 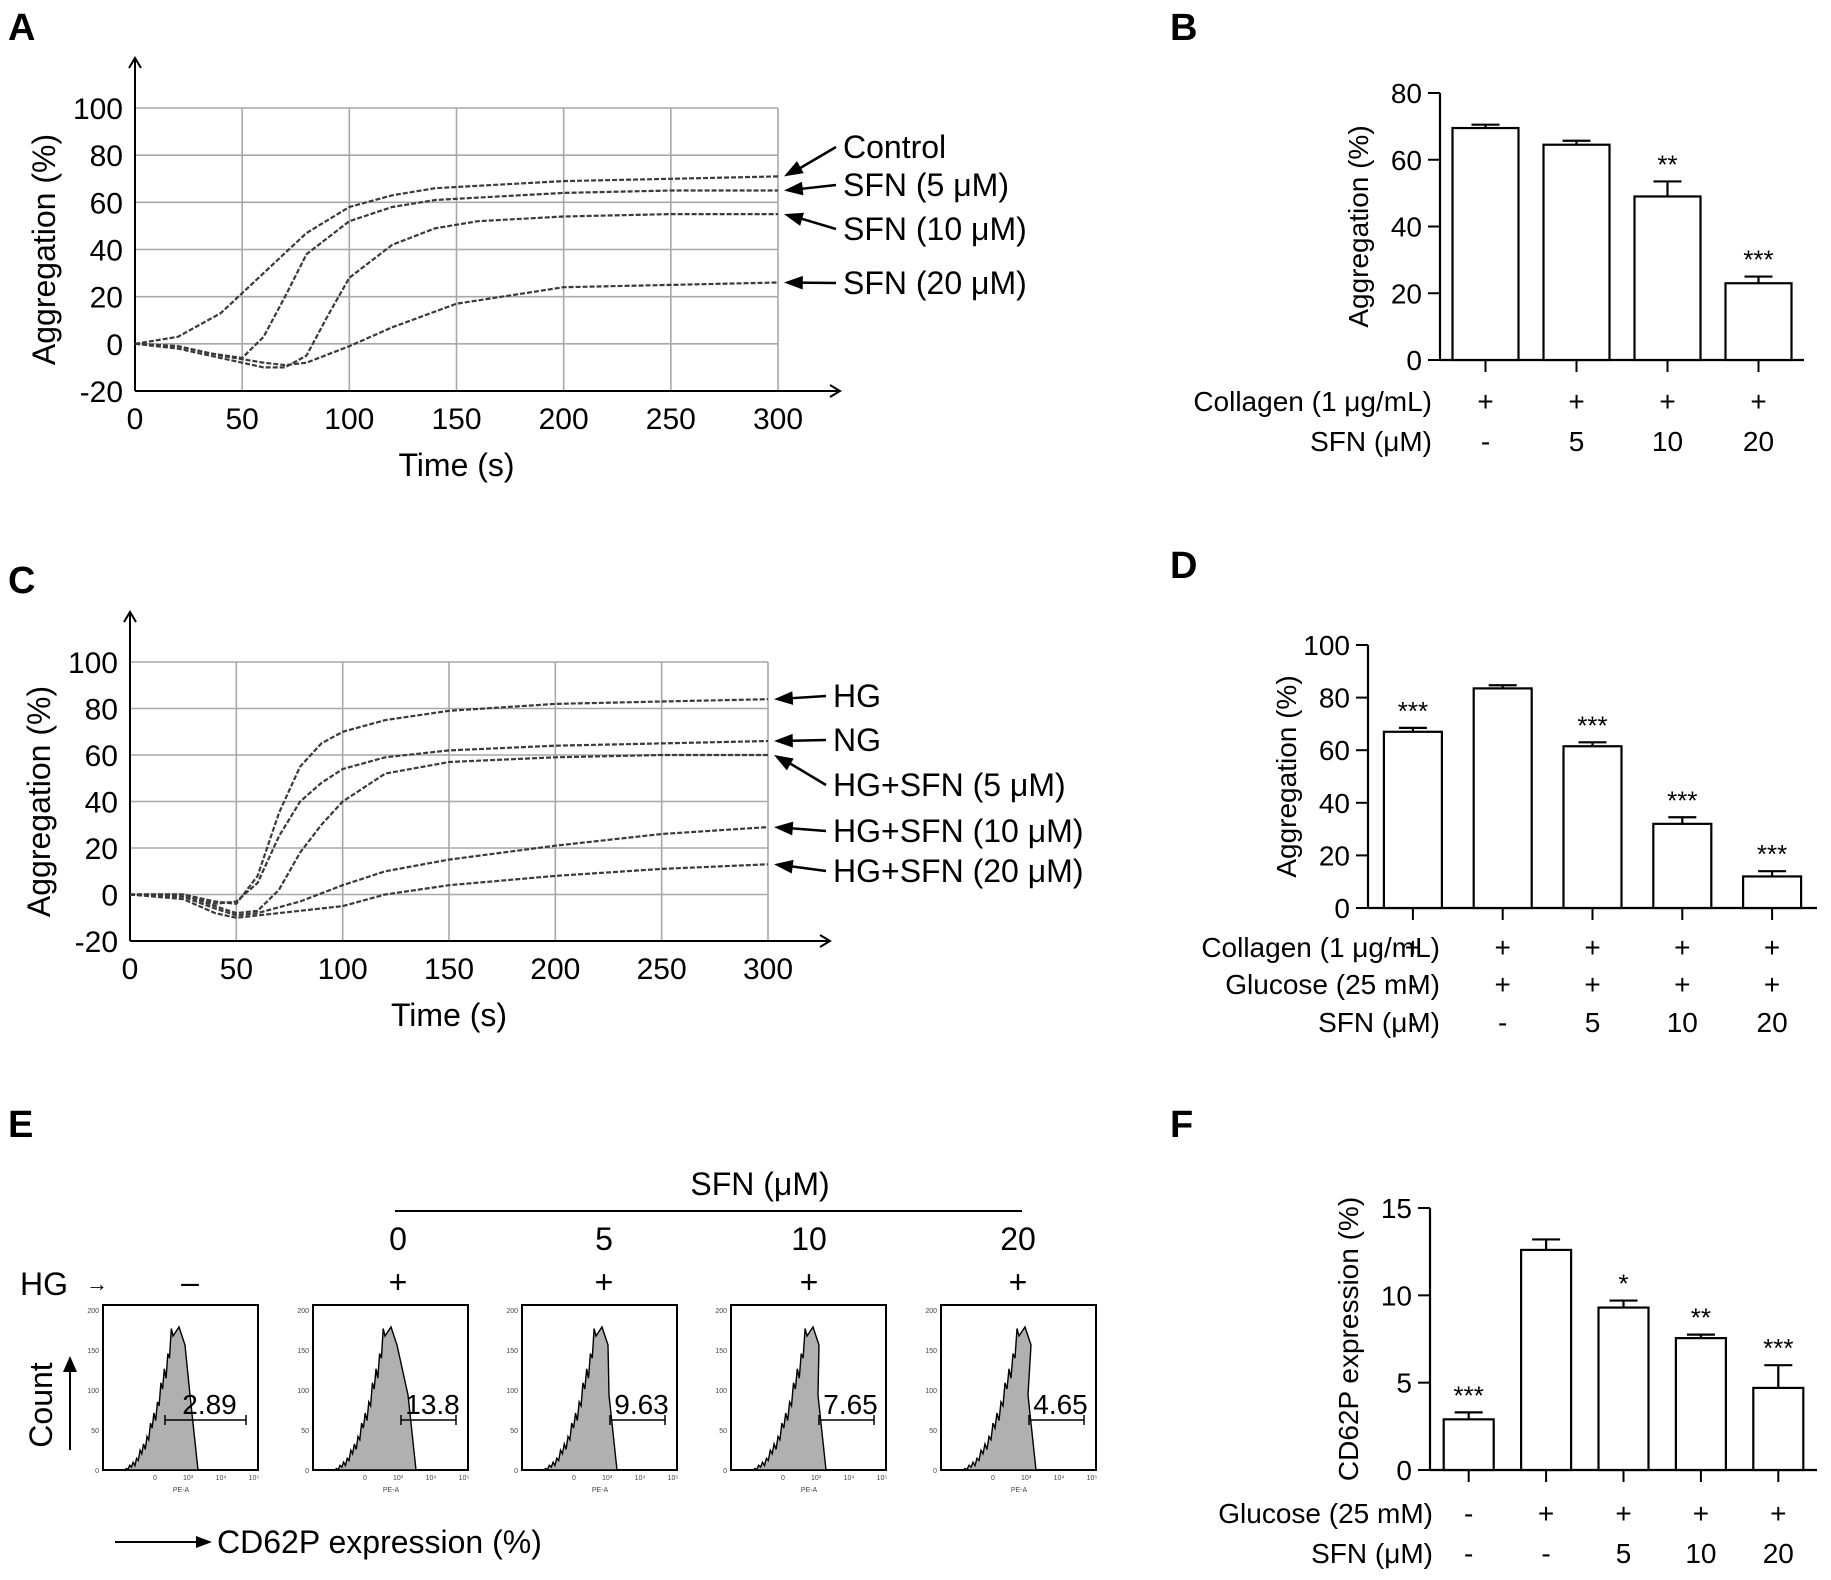 What do you see at coordinates (109, 896) in the screenshot?
I see `y-tick-label: 0` at bounding box center [109, 896].